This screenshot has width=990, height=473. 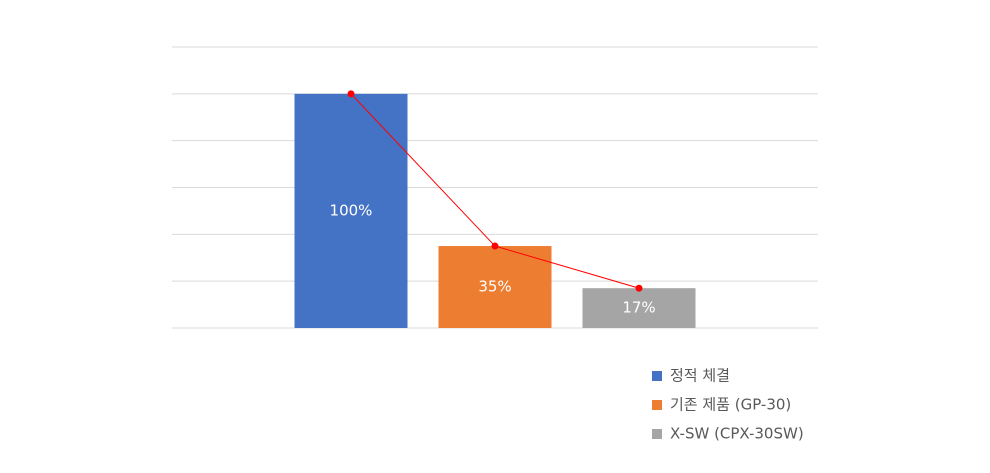 I want to click on value-label: 17%, so click(x=638, y=308).